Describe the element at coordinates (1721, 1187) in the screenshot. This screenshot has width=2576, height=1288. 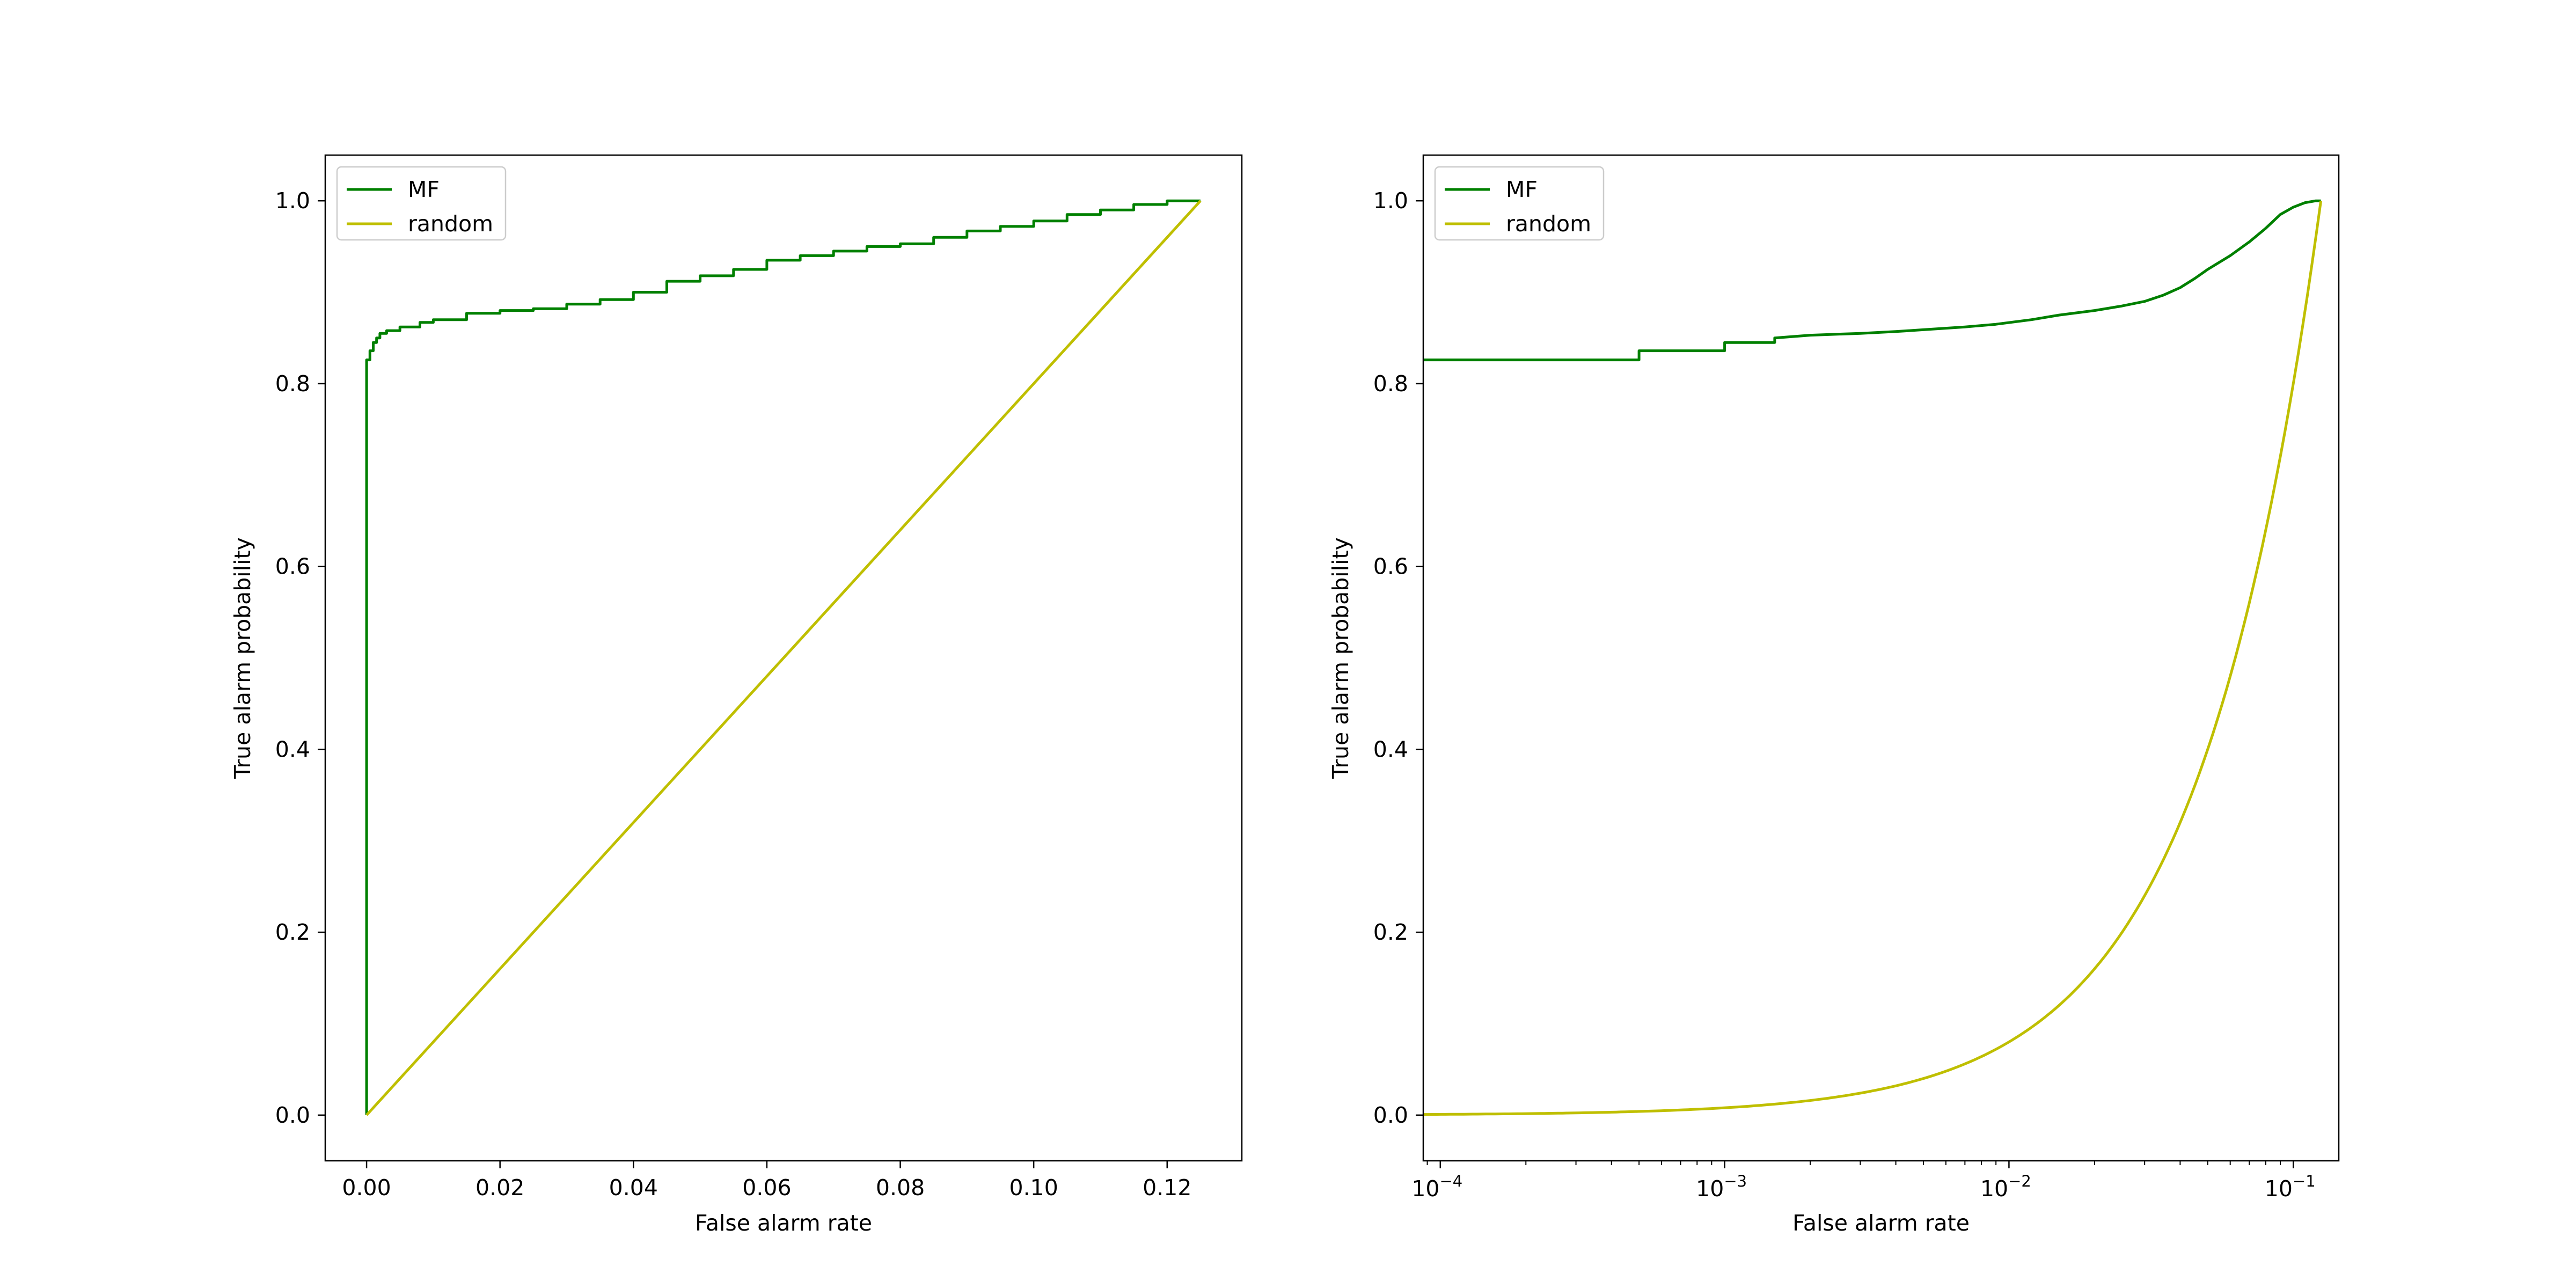
I see `x-tick-label: 10⁻³` at that location.